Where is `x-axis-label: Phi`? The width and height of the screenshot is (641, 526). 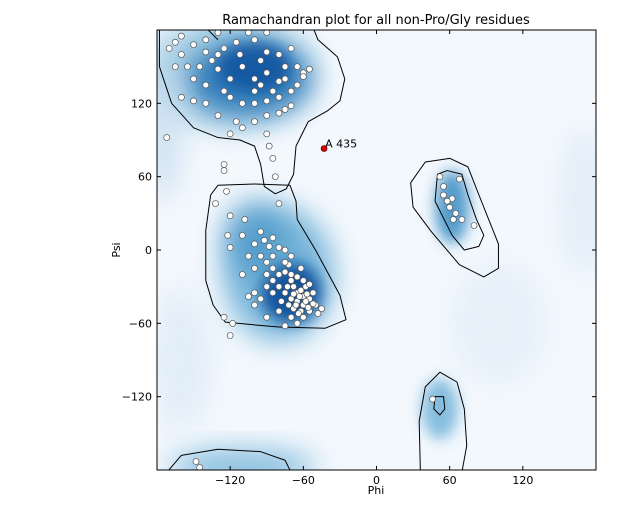 x-axis-label: Phi is located at coordinates (376, 490).